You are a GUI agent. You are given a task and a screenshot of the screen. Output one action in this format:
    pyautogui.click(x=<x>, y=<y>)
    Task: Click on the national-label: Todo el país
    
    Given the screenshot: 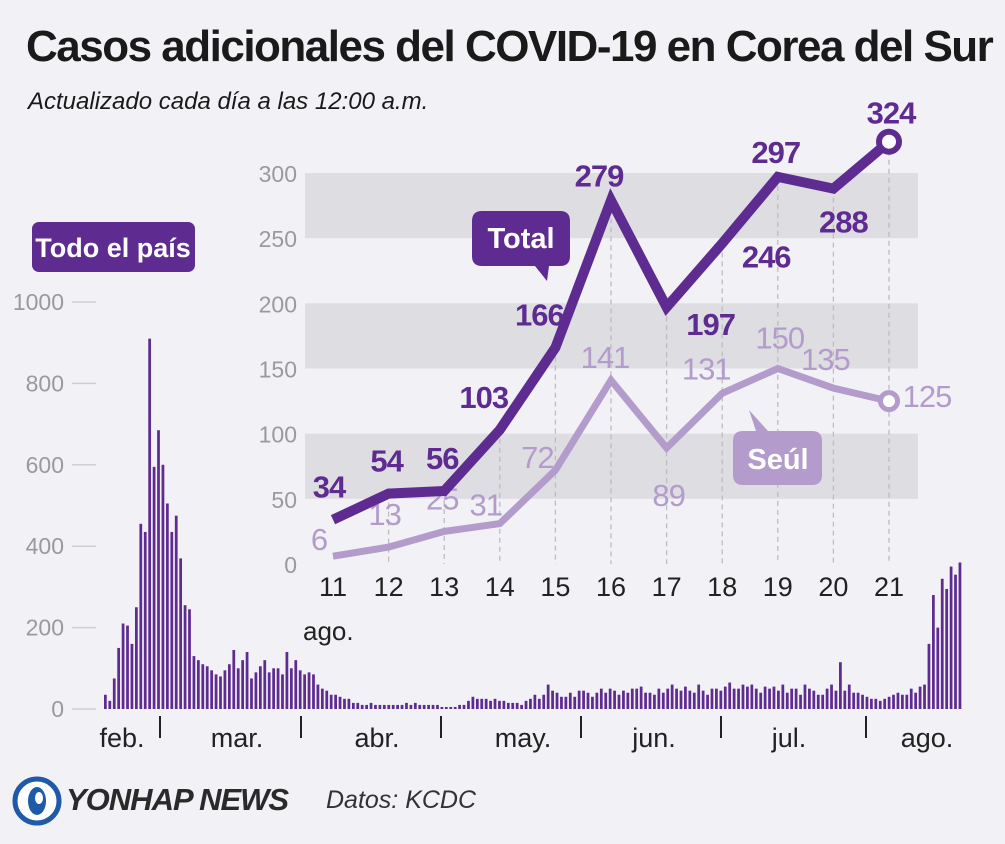 What is the action you would take?
    pyautogui.click(x=113, y=248)
    